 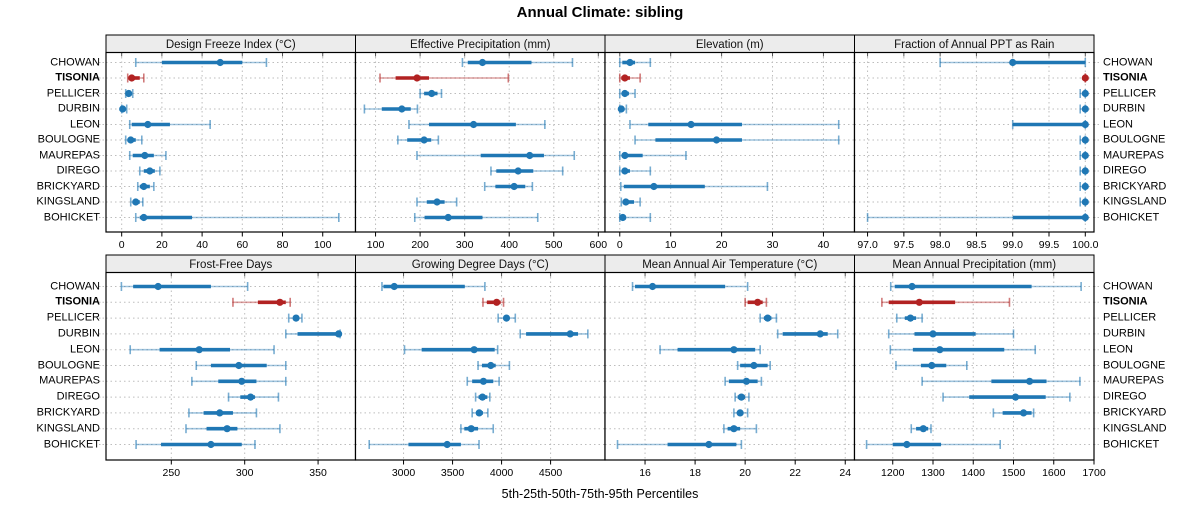 I want to click on axis-tick-label: 24, so click(x=845, y=473).